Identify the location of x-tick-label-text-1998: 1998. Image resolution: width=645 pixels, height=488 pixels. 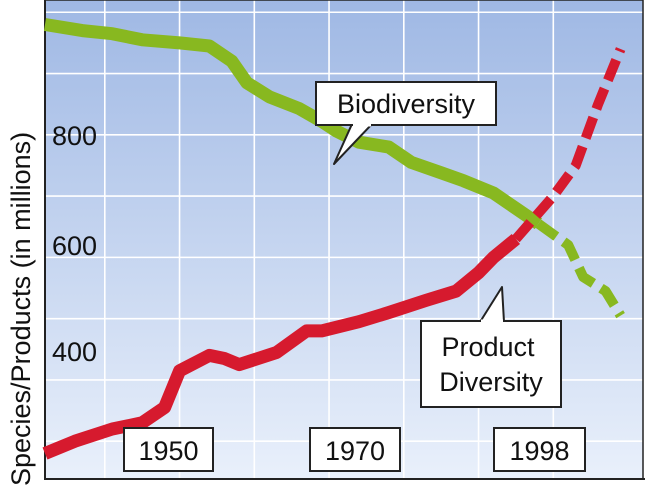
(539, 451).